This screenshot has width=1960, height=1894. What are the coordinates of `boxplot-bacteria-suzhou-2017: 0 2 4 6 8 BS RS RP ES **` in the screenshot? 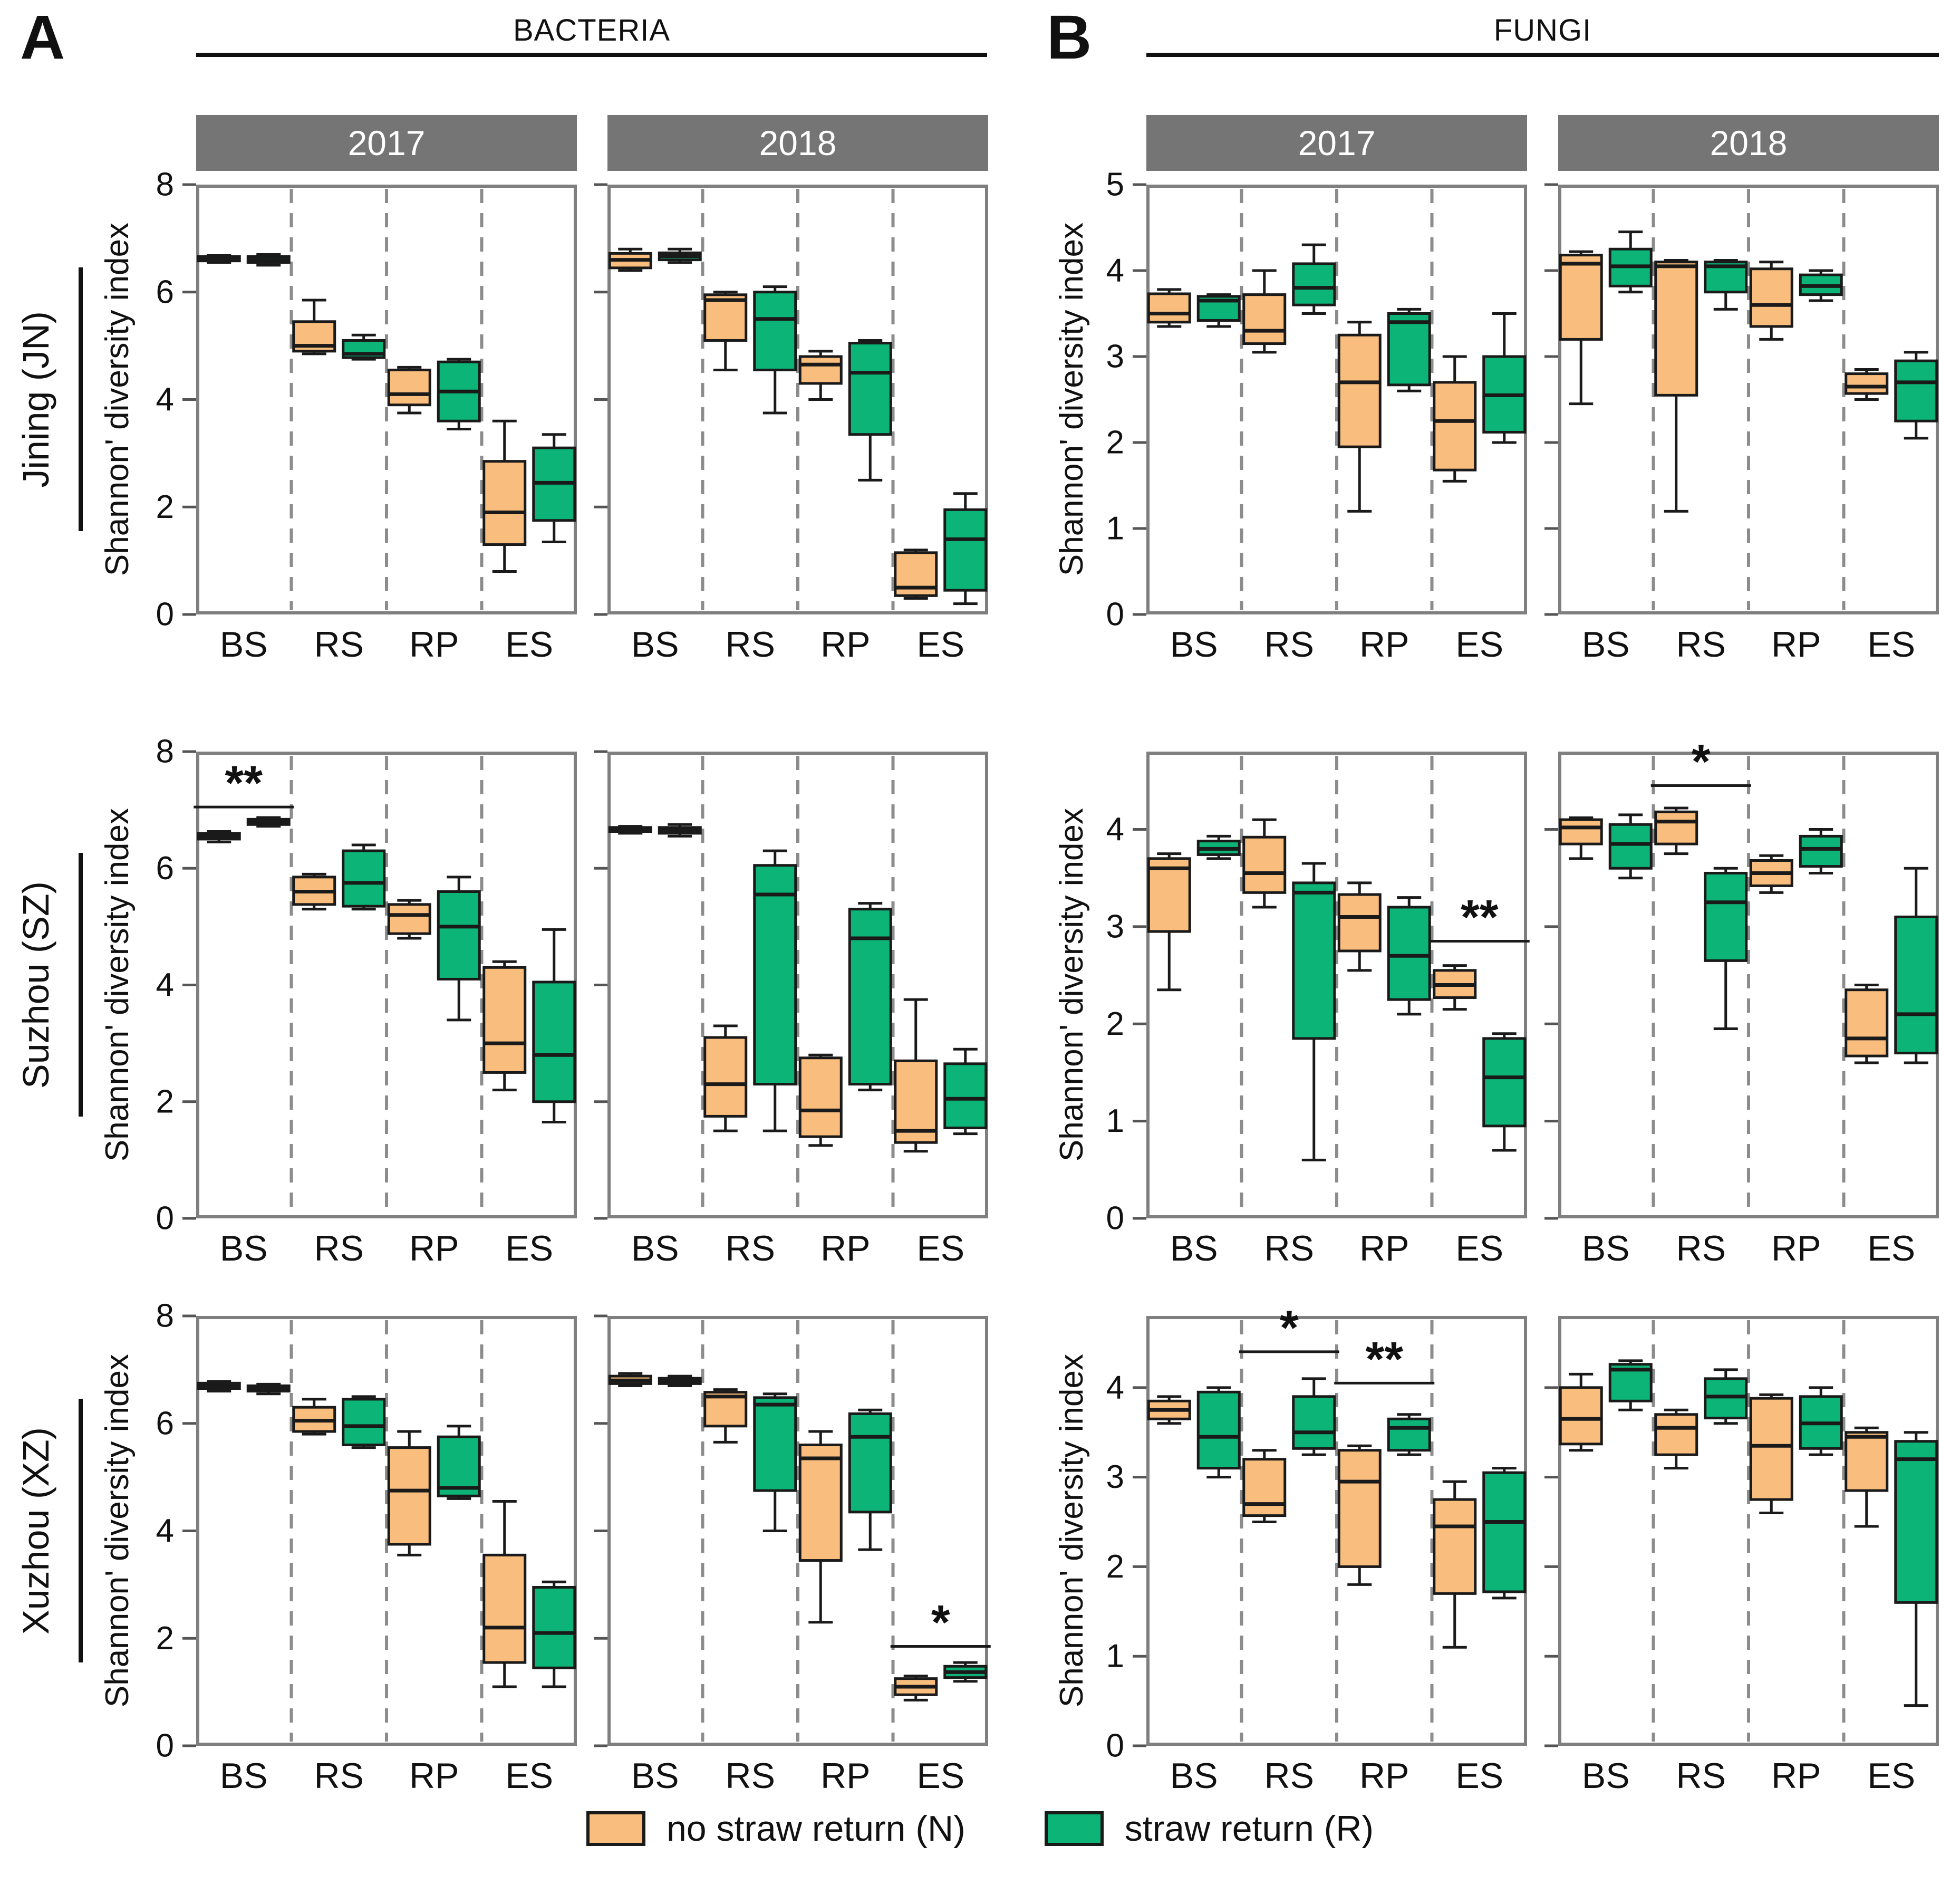 It's located at (366, 1001).